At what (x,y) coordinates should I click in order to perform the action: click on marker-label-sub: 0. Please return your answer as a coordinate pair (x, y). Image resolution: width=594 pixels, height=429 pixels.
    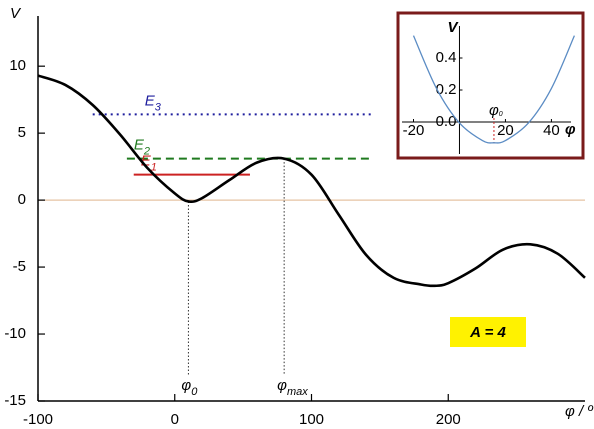
    Looking at the image, I should click on (194, 392).